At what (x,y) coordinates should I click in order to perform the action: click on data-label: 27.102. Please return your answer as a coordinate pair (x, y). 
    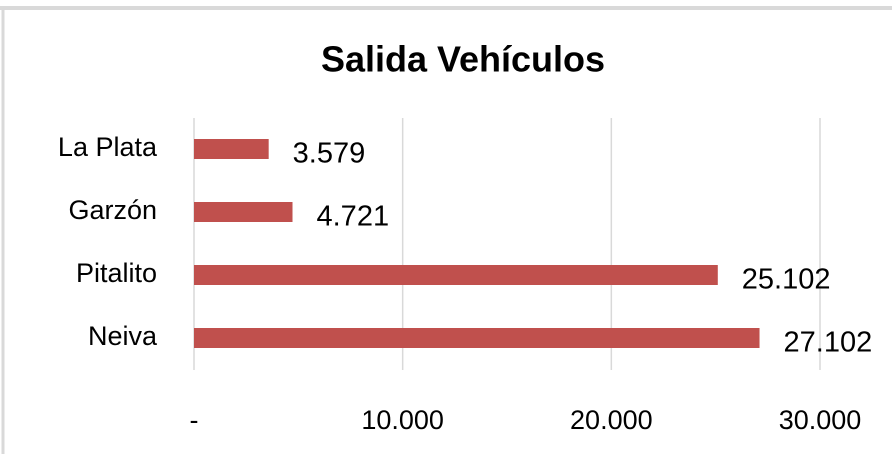
    Looking at the image, I should click on (828, 343).